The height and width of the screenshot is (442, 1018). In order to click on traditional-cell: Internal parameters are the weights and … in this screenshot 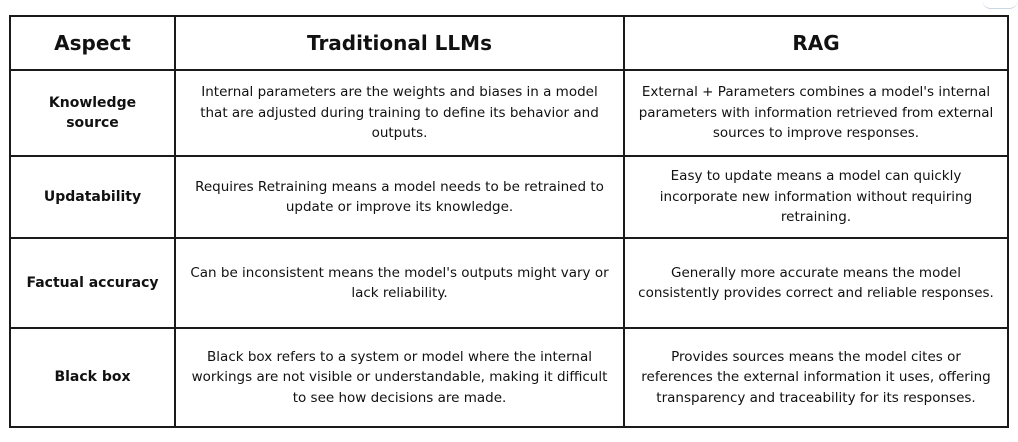, I will do `click(399, 113)`.